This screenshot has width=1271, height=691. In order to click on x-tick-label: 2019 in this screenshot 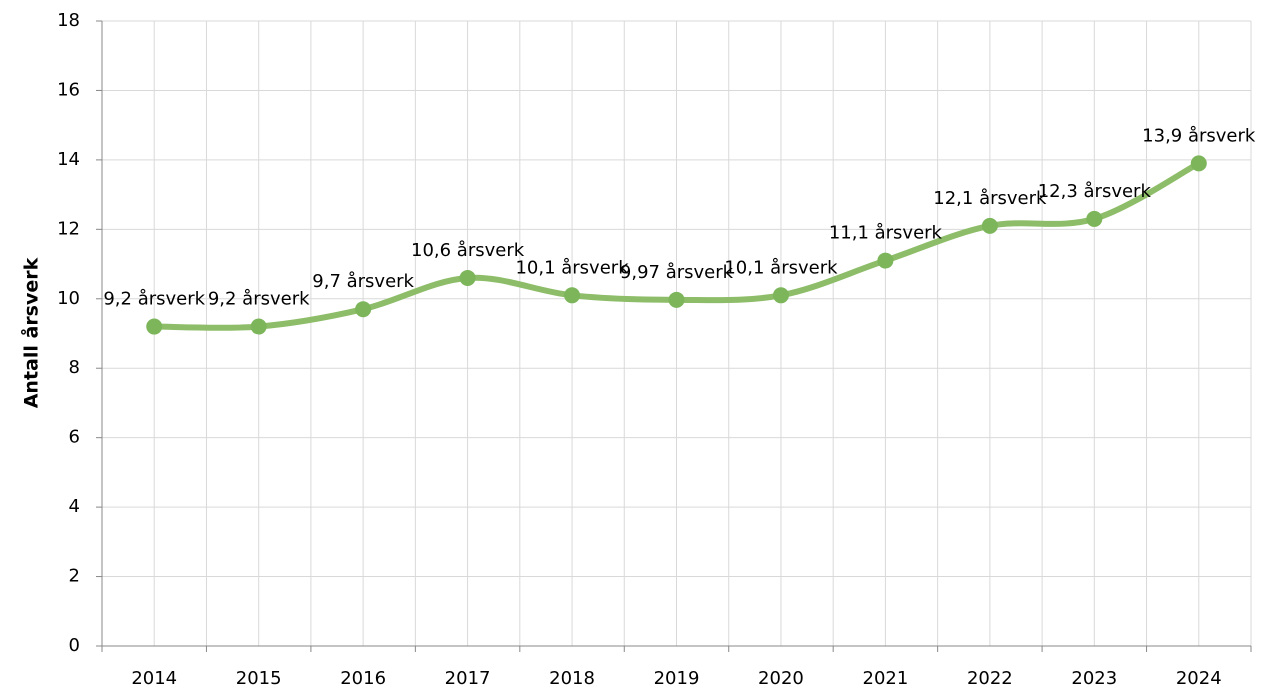, I will do `click(677, 678)`.